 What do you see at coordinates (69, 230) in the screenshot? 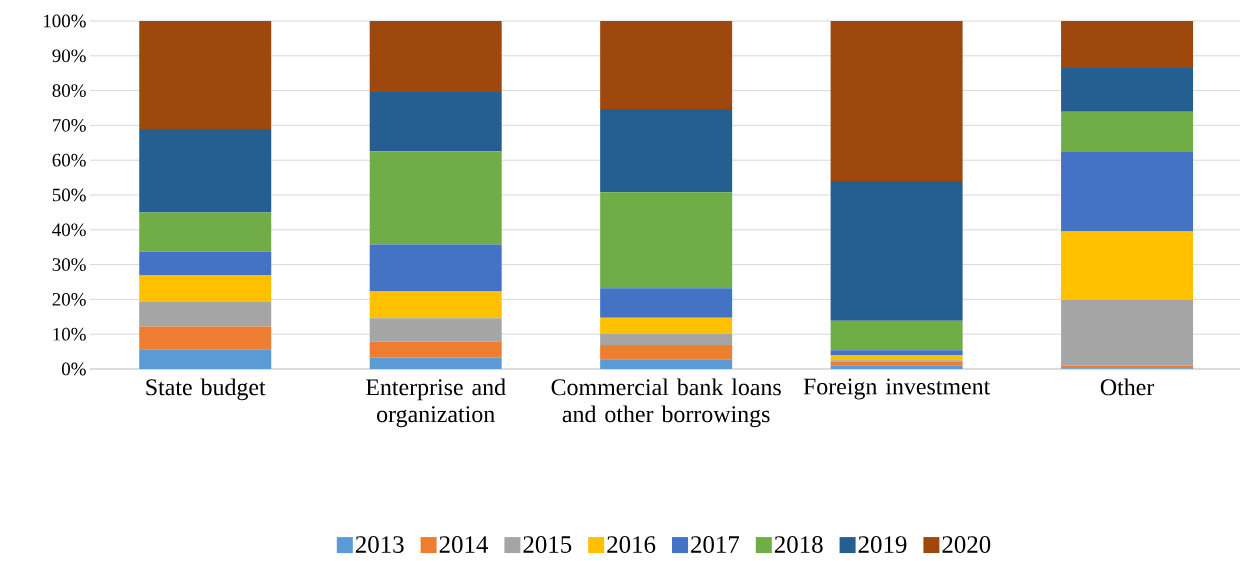
I see `y-tick-label: 40%` at bounding box center [69, 230].